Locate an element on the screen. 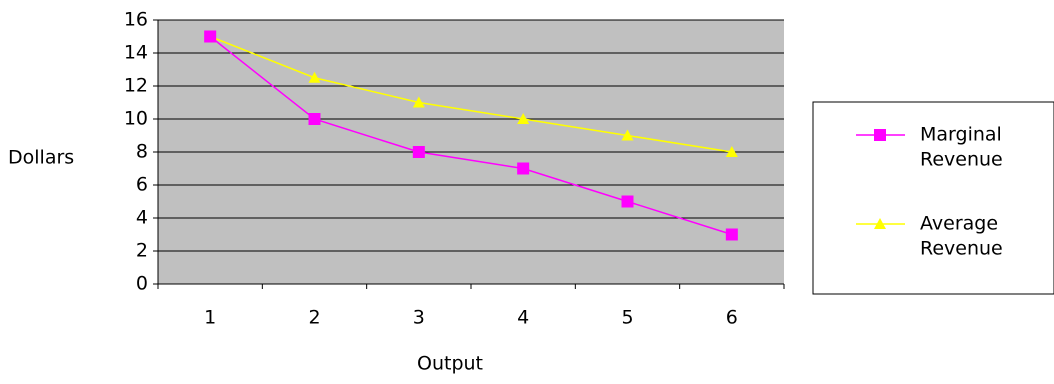 The height and width of the screenshot is (384, 1054). y-tick-label: 12 is located at coordinates (136, 86).